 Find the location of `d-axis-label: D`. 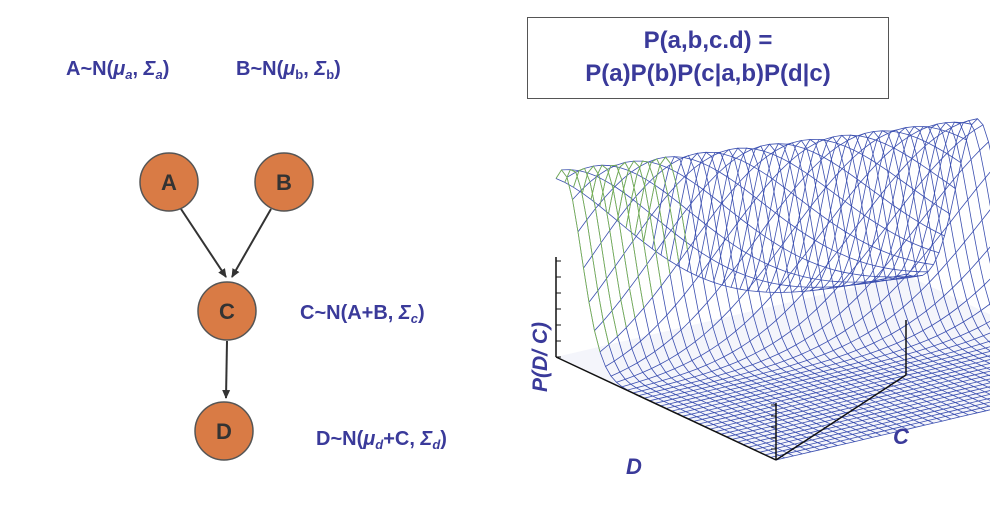

d-axis-label: D is located at coordinates (634, 466).